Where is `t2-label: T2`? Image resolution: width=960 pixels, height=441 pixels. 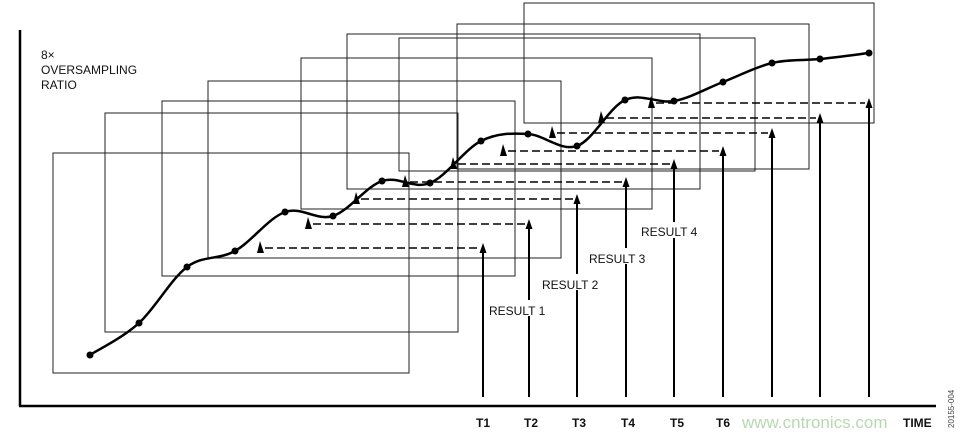
t2-label: T2 is located at coordinates (531, 423).